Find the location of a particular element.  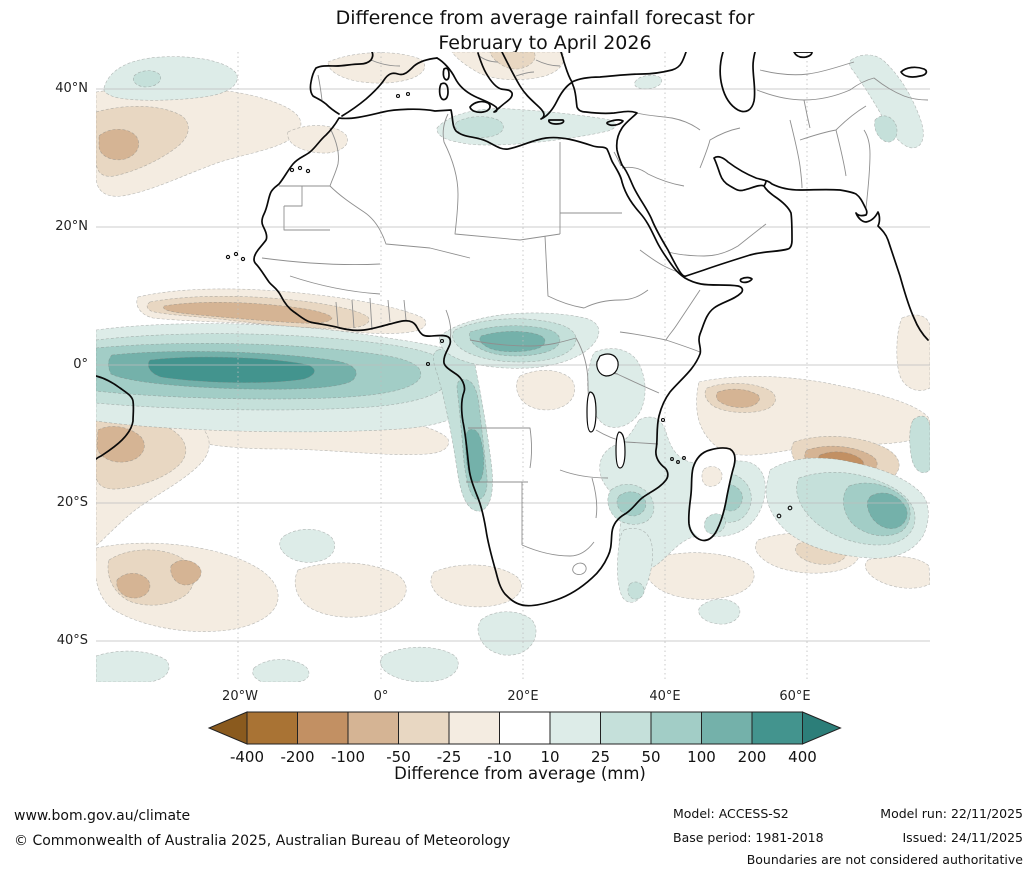

base-period: Base period: 1981-2018 is located at coordinates (748, 837).